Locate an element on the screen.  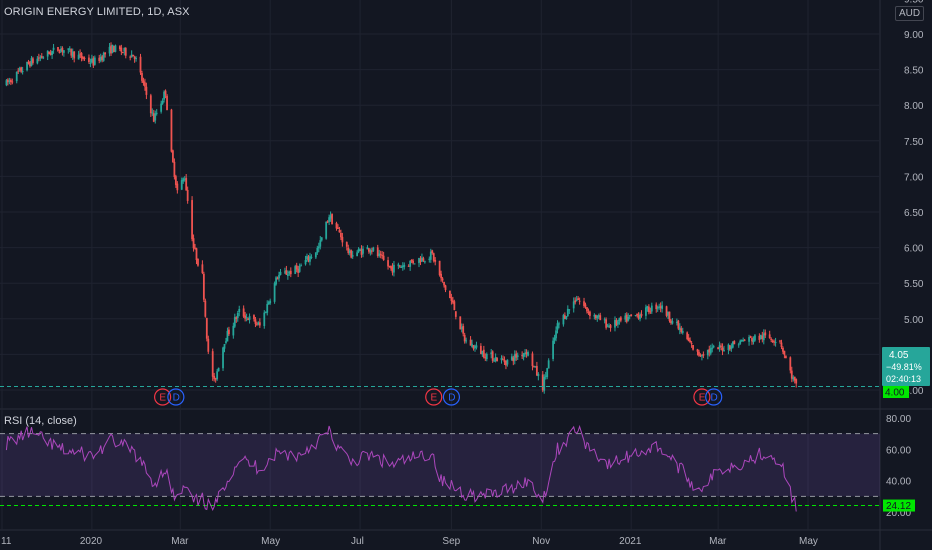
time-tick-label: 2020 is located at coordinates (91, 541).